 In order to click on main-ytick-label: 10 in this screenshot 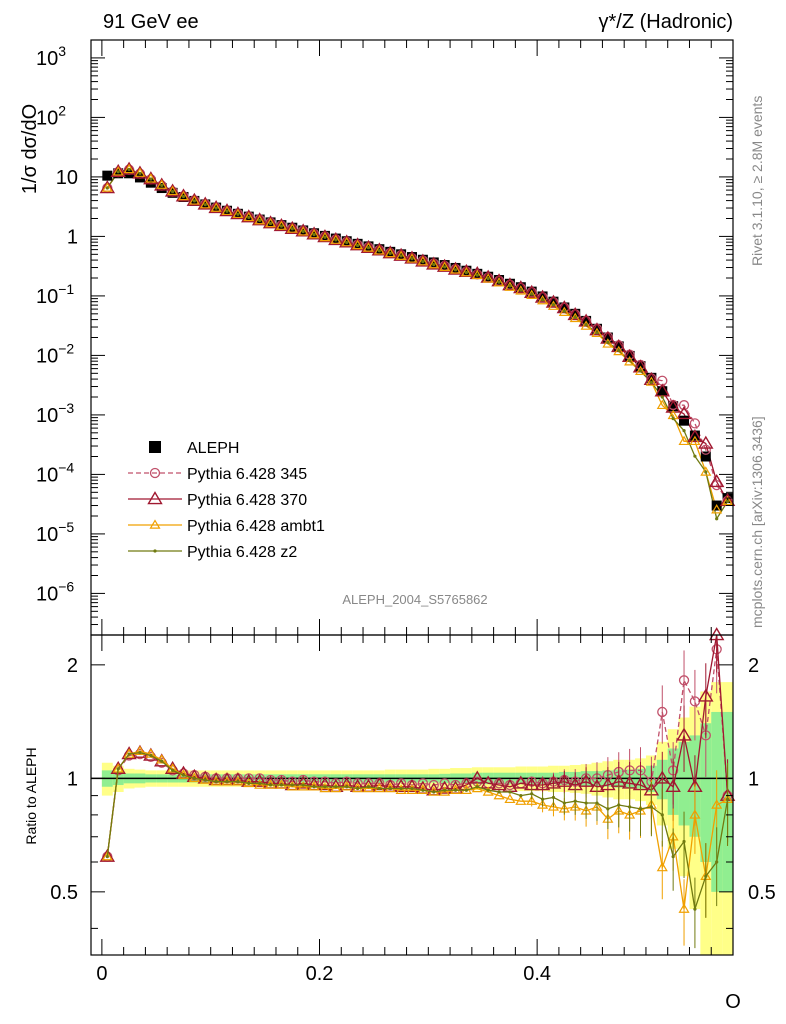, I will do `click(67, 178)`.